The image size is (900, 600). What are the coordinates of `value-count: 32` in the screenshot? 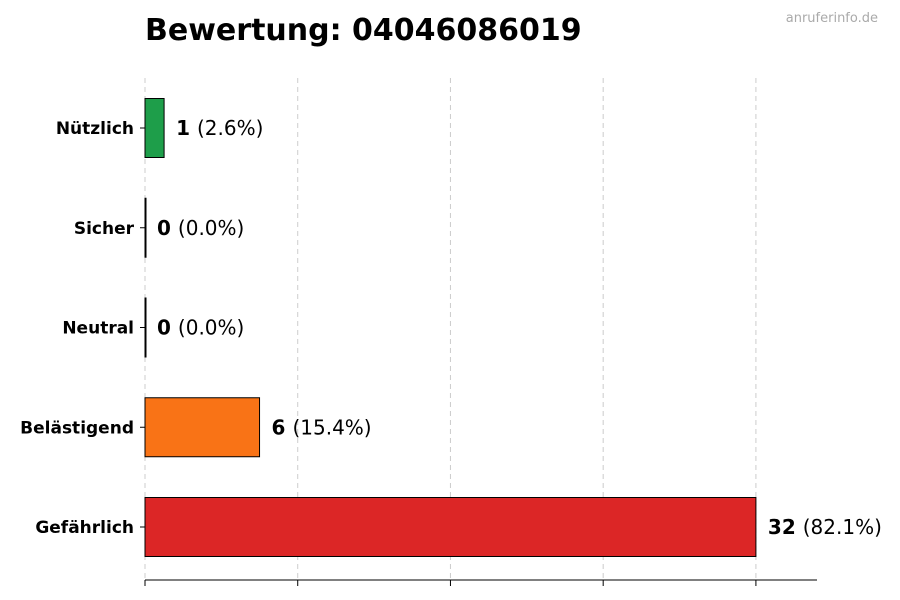 It's located at (782, 527).